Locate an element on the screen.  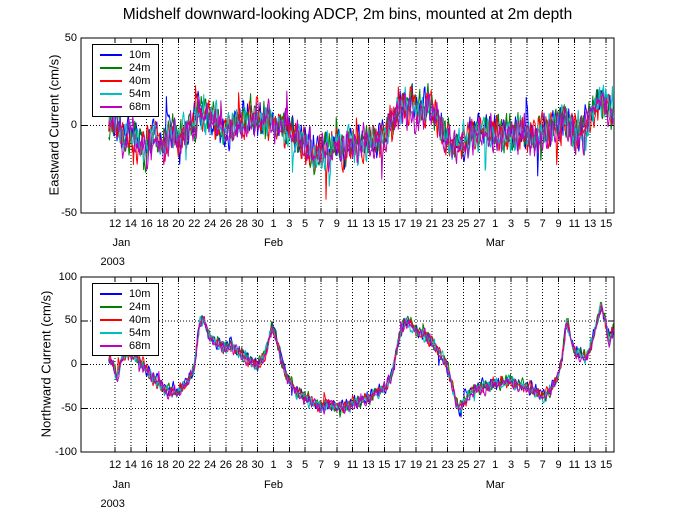
legend-northward: 10m 24m 40m 54m 68m is located at coordinates (126, 319).